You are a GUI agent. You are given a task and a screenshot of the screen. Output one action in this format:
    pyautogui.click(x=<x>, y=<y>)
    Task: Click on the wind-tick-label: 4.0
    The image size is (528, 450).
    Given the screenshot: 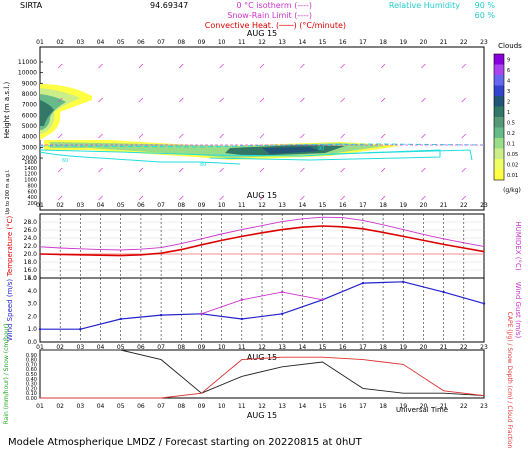 What is the action you would take?
    pyautogui.click(x=32, y=291)
    